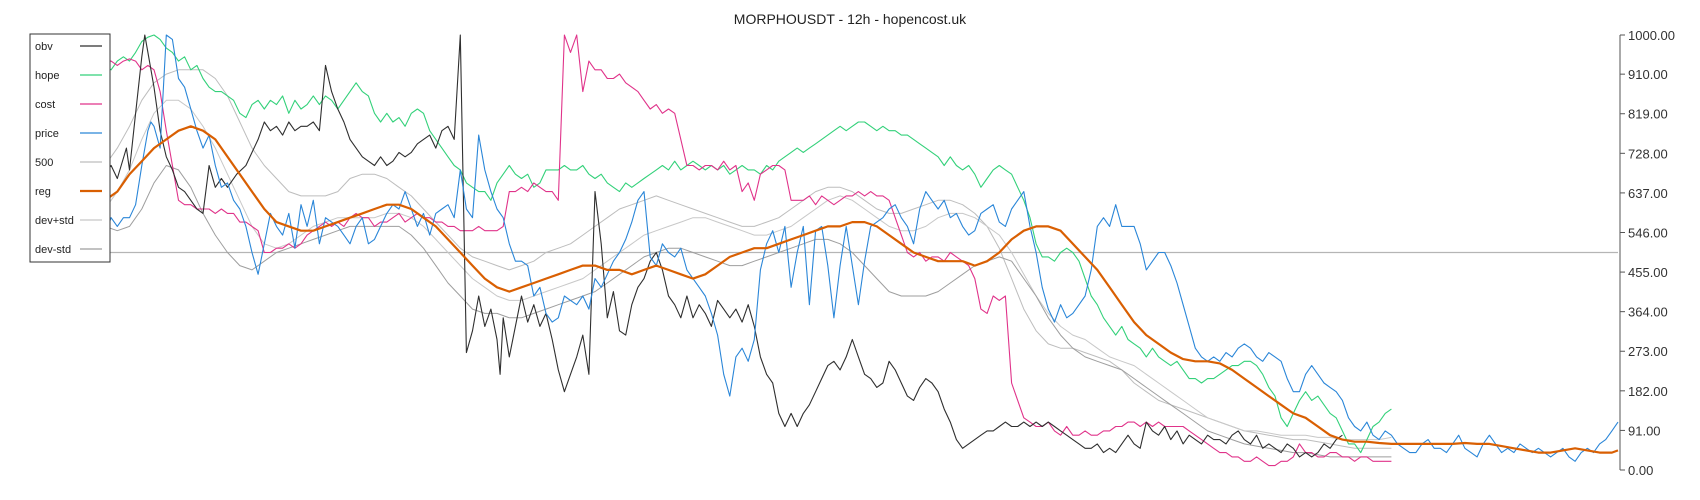 The height and width of the screenshot is (500, 1700). I want to click on y-tick-label: 637.00, so click(1648, 193).